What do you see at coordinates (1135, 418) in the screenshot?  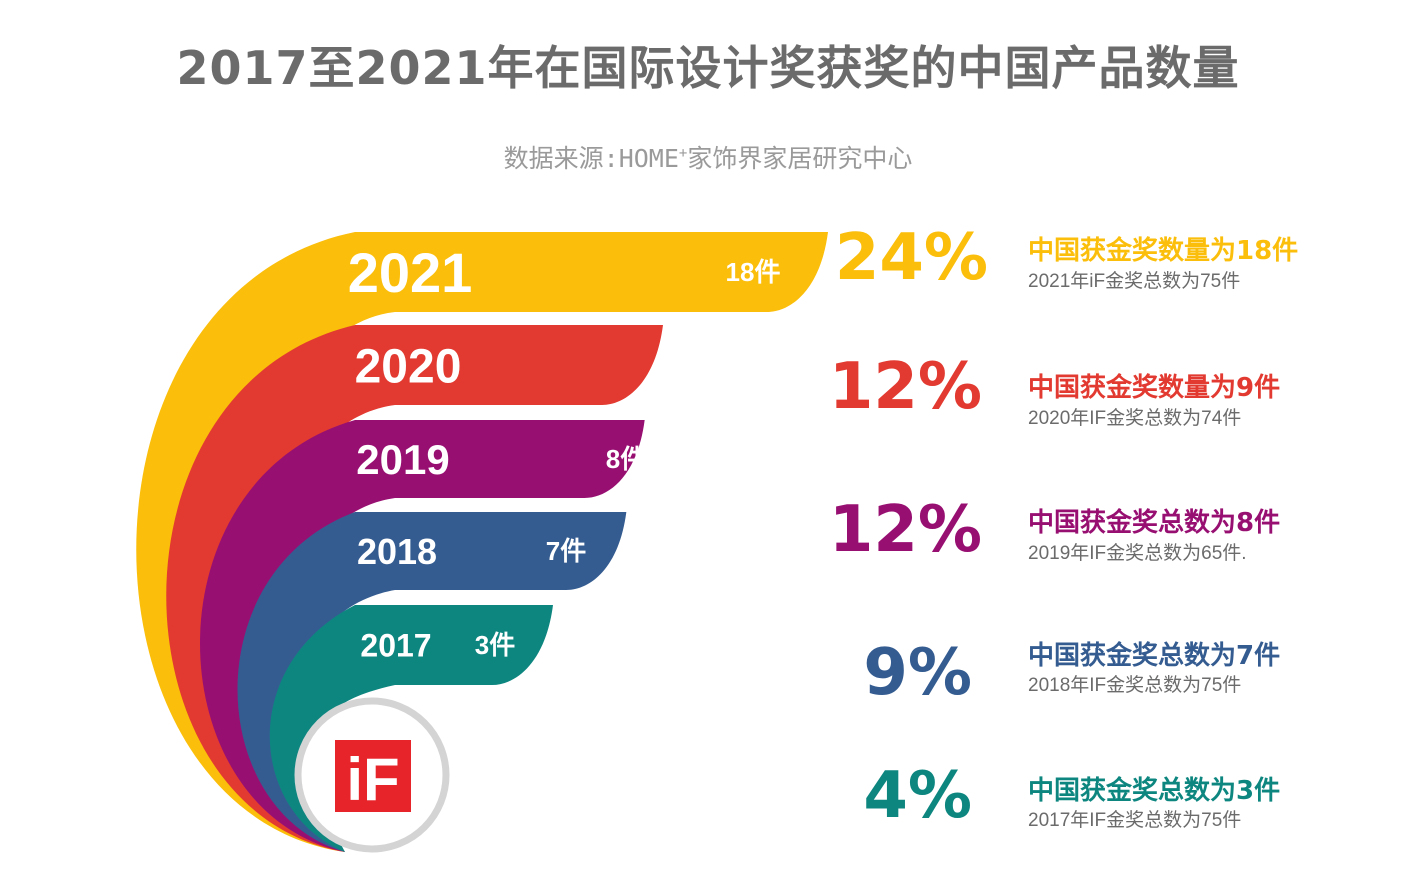 I see `subtitle-2020: 2020年IF金奖总数为74件` at bounding box center [1135, 418].